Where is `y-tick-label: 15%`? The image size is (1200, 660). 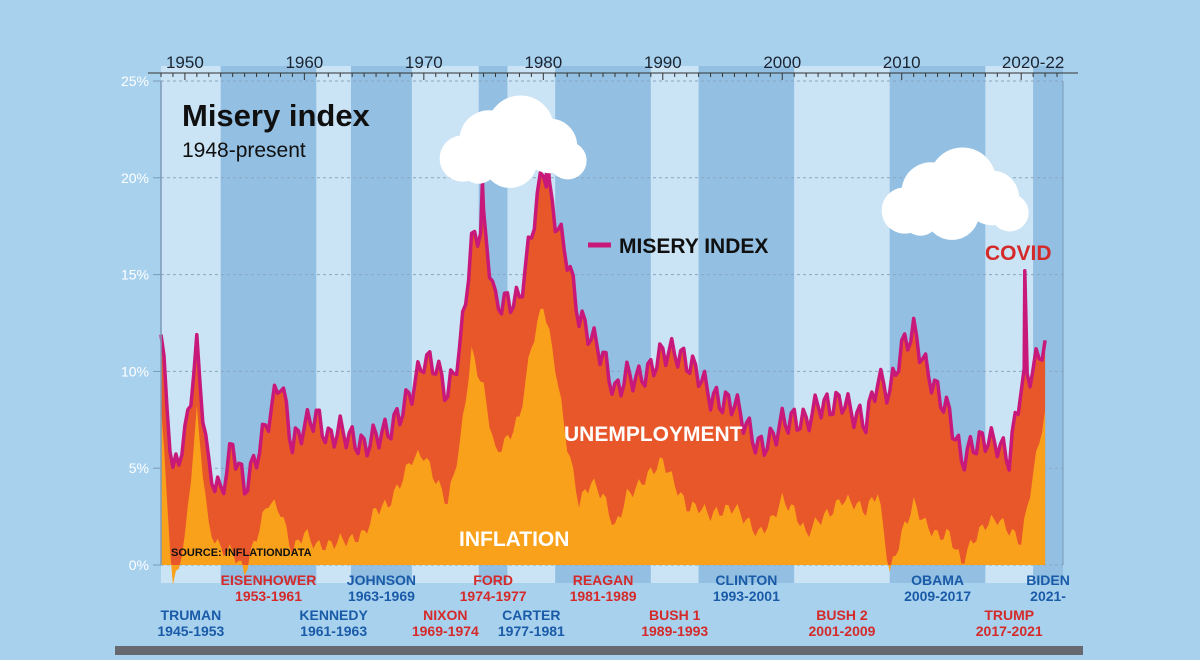
y-tick-label: 15% is located at coordinates (135, 275).